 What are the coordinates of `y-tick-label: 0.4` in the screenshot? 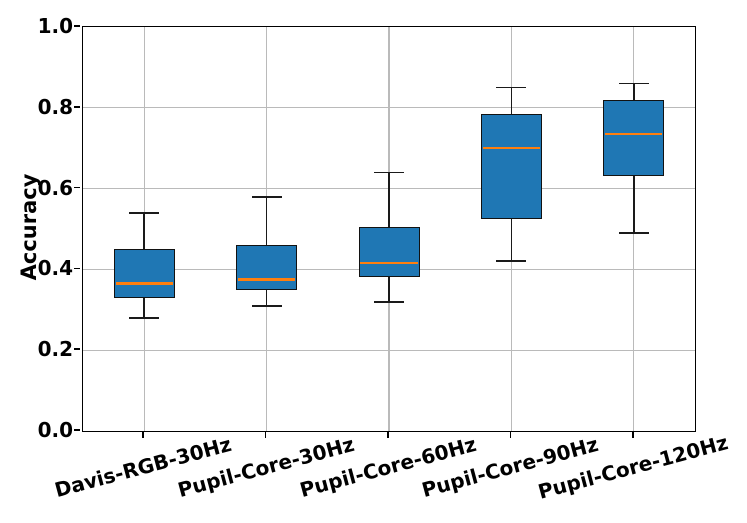 It's located at (55, 268).